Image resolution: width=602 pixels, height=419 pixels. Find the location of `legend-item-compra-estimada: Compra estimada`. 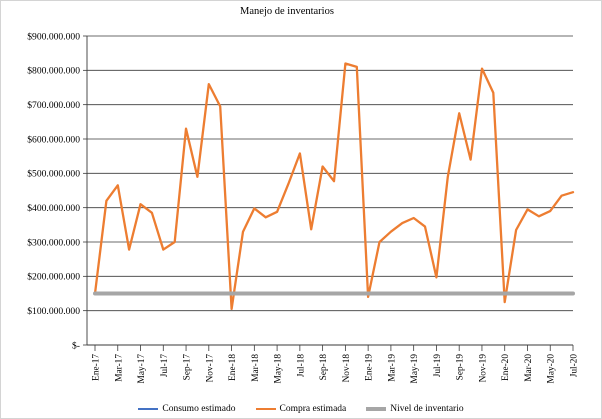

legend-item-compra-estimada: Compra estimada is located at coordinates (301, 409).